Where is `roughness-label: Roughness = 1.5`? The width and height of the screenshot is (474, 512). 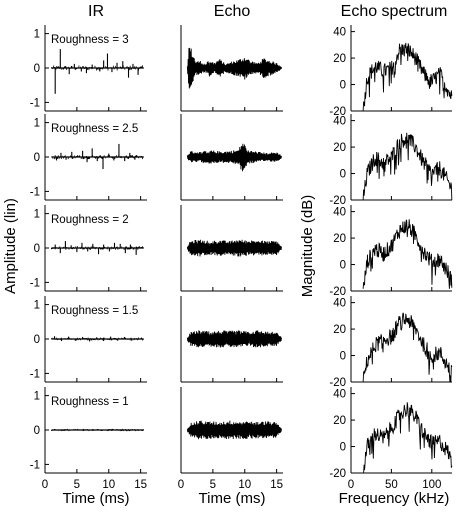
roughness-label: Roughness = 1.5 is located at coordinates (94, 311).